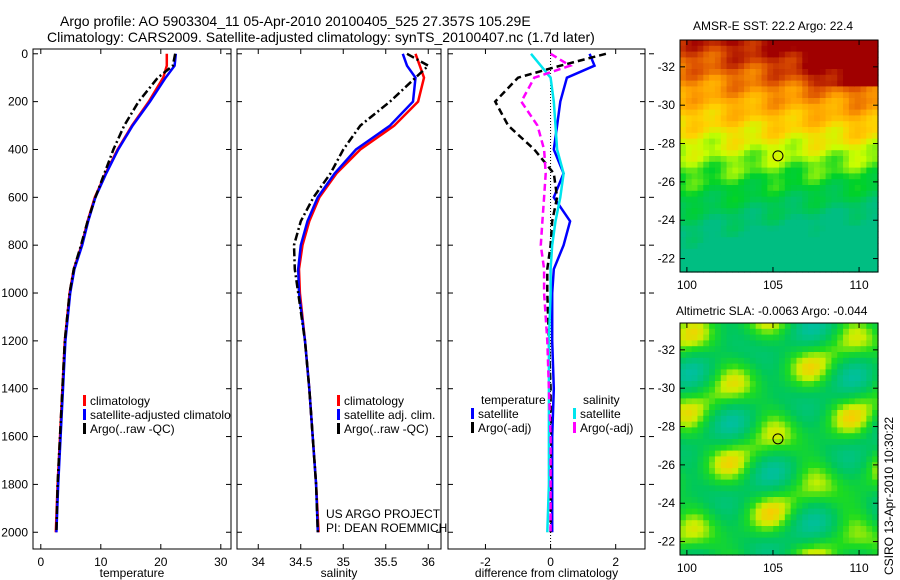 Image resolution: width=900 pixels, height=580 pixels. I want to click on y-tick-label: -32, so click(667, 350).